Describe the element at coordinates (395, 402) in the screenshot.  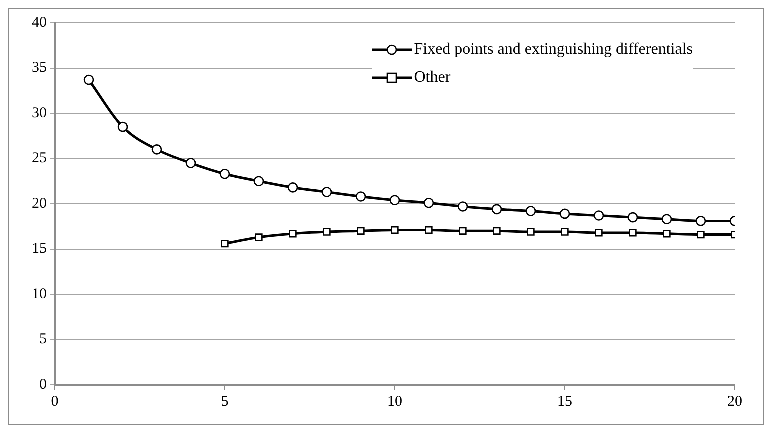
I see `x-tick-label: 10` at that location.